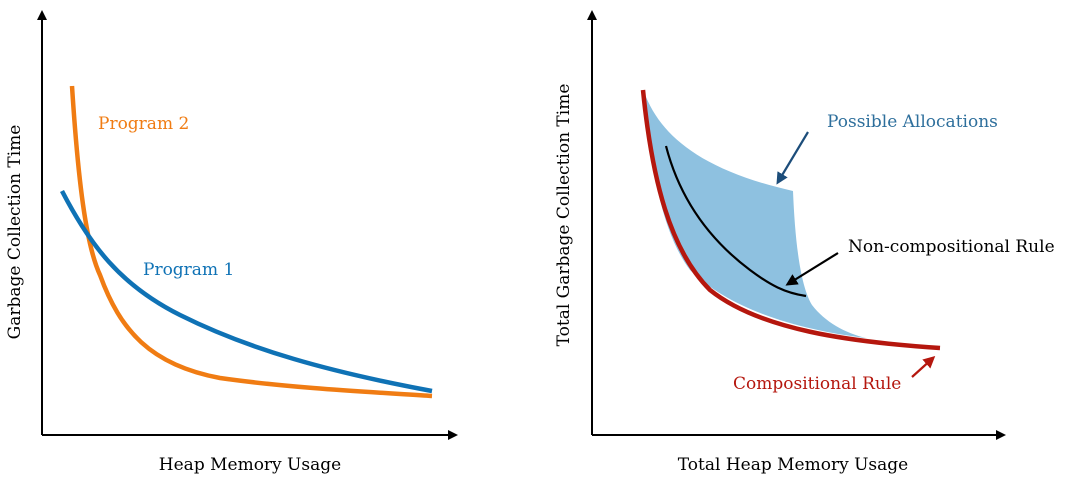  I want to click on possible-allocations-arrow, so click(792, 158).